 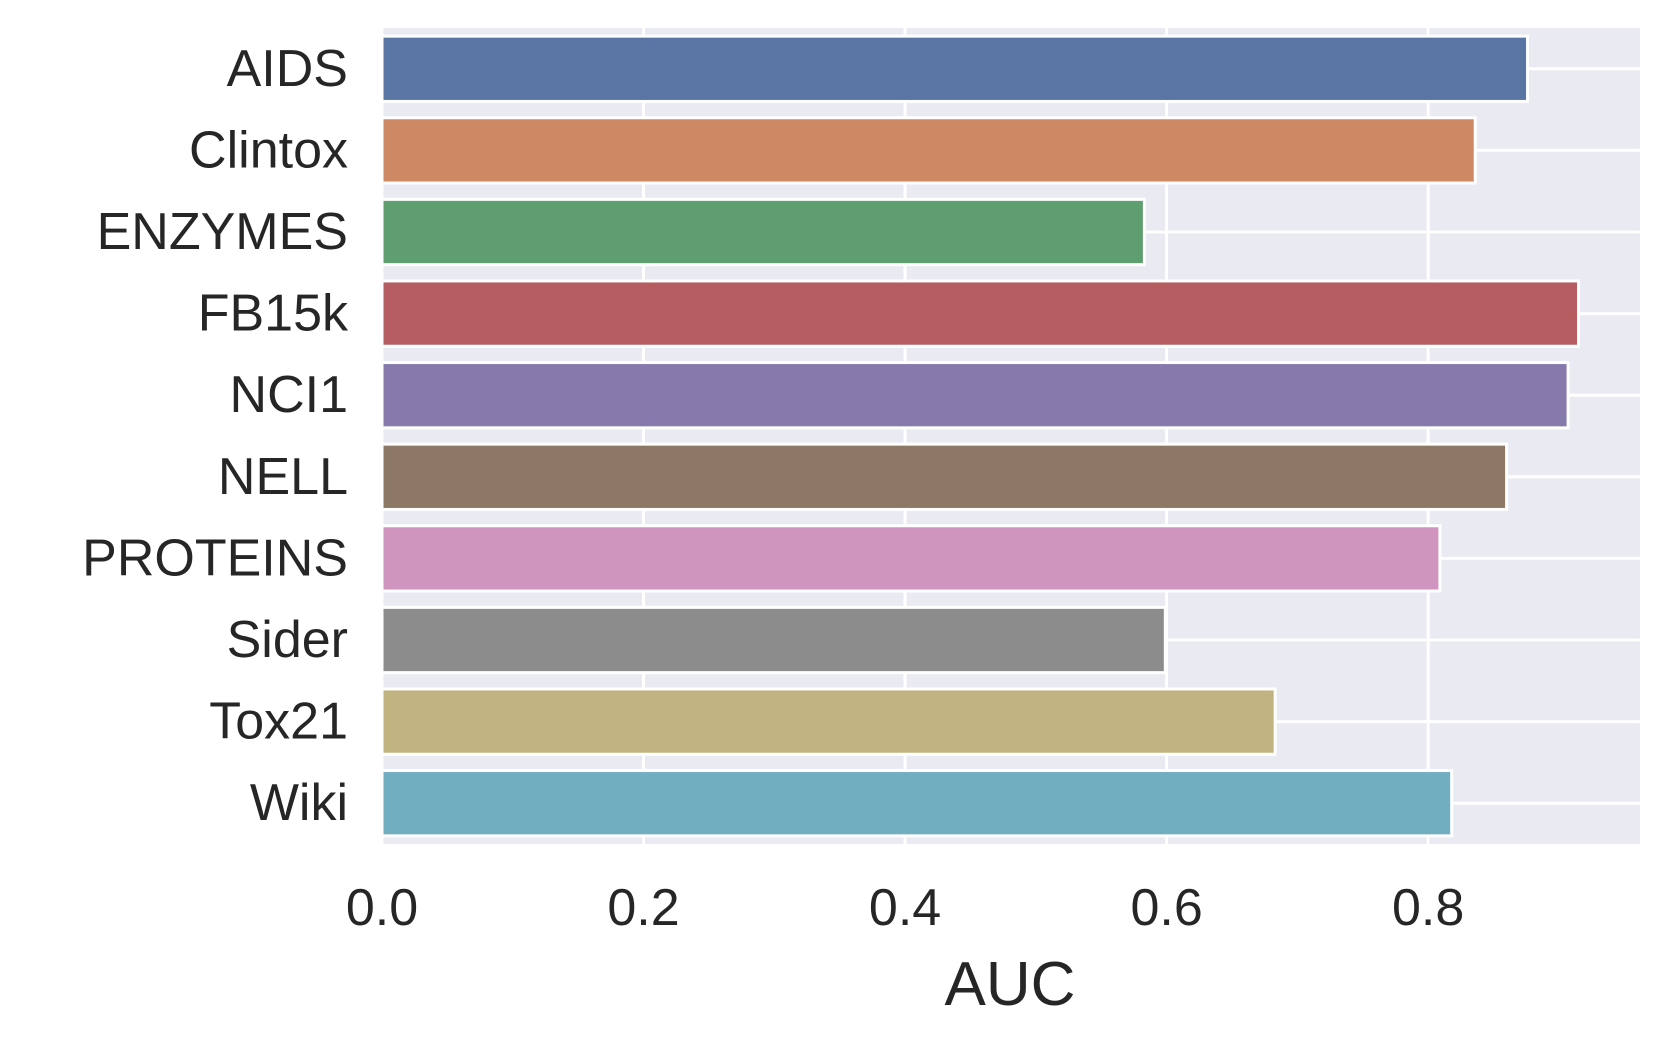 I want to click on category-label-enzymes: ENZYMES, so click(x=222, y=232).